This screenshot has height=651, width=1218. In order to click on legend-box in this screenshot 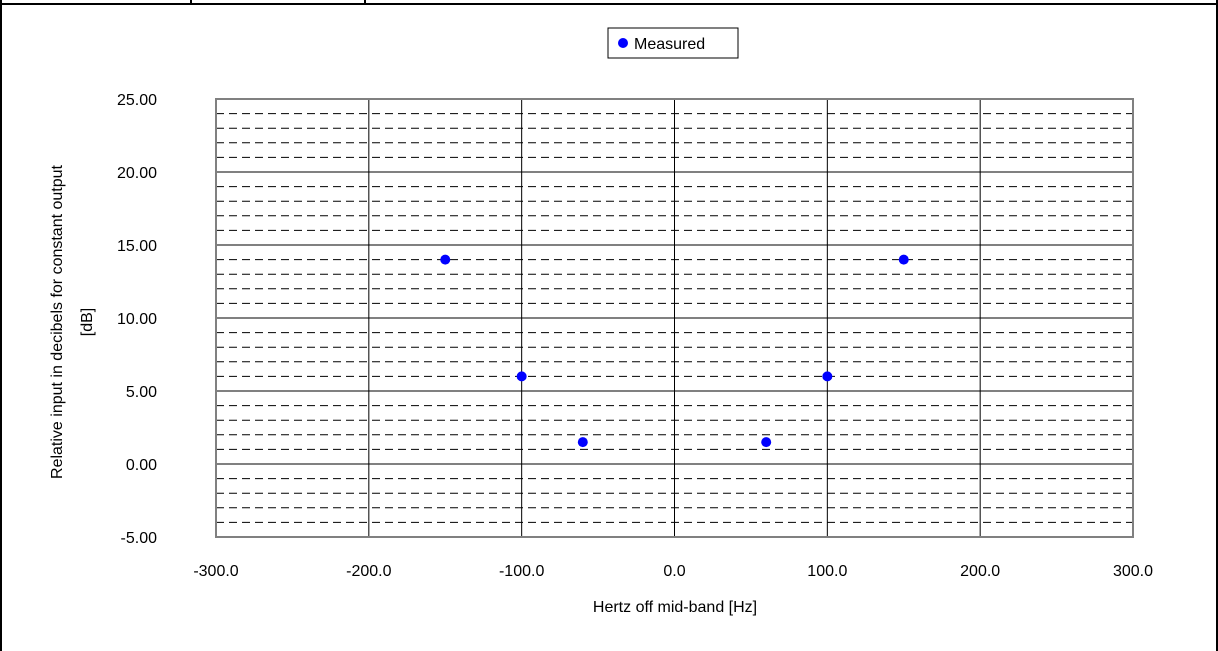, I will do `click(673, 43)`.